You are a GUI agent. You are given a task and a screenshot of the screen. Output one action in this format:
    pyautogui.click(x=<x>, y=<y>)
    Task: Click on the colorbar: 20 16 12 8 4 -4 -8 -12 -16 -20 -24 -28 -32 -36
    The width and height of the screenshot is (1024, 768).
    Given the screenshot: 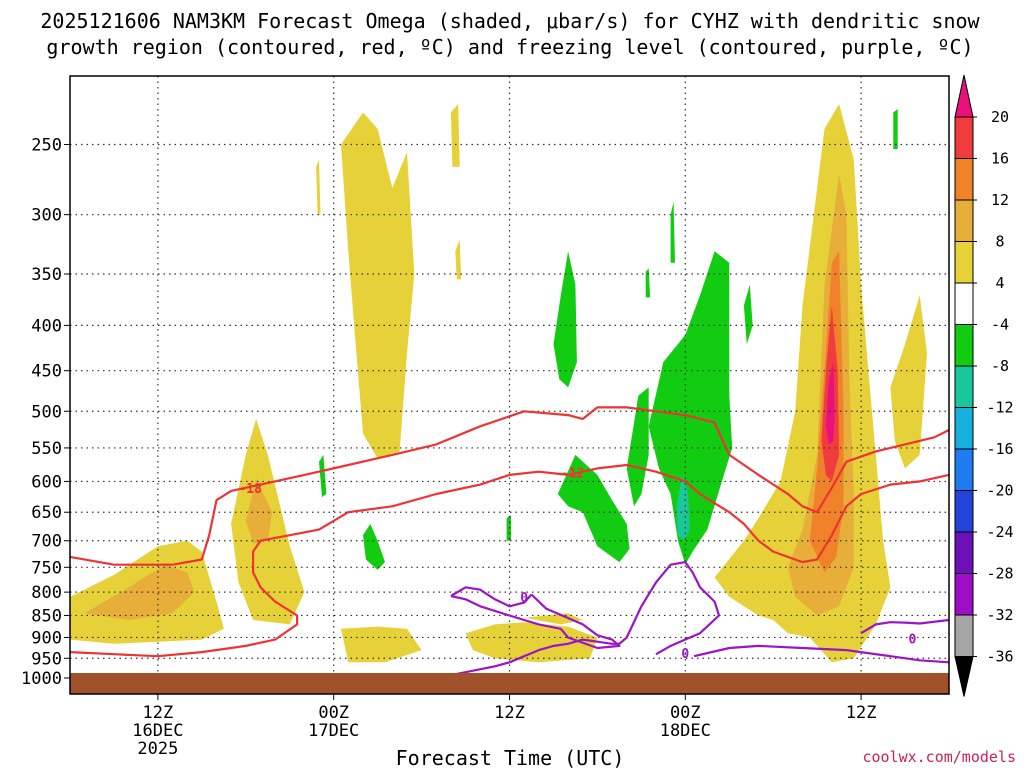 What is the action you would take?
    pyautogui.click(x=984, y=385)
    